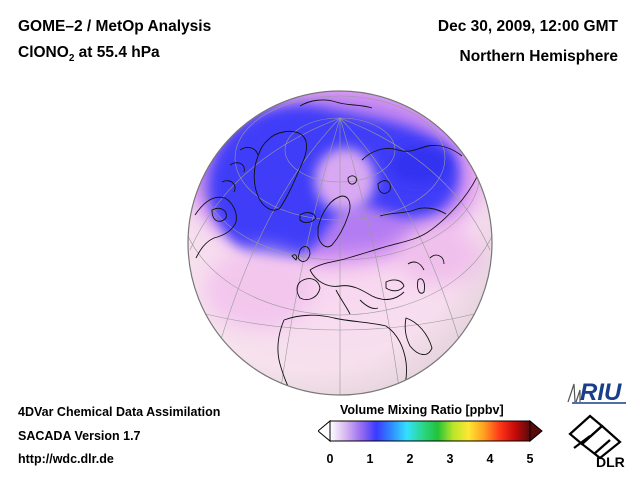 The width and height of the screenshot is (640, 480). I want to click on dlr-logo: DLR, so click(596, 442).